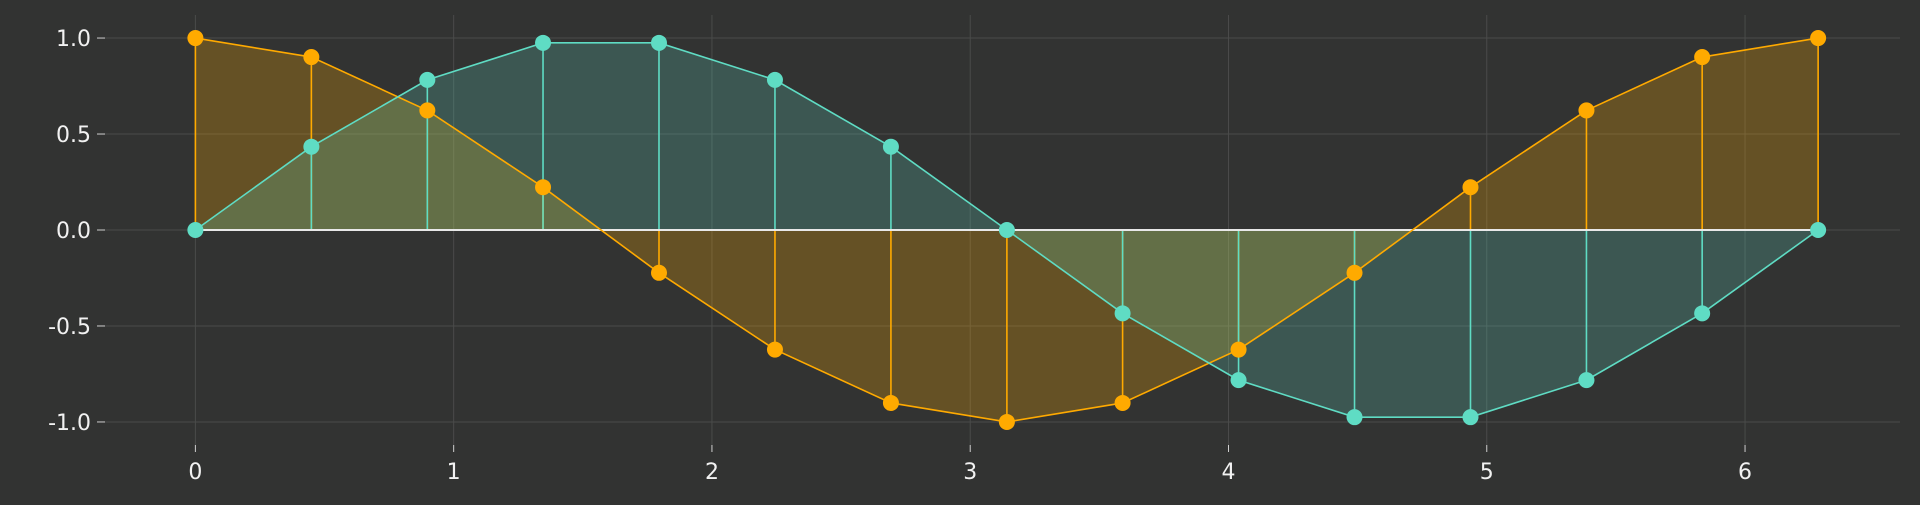 This screenshot has height=505, width=1920. I want to click on y-tick-label-0: 1.0, so click(73, 39).